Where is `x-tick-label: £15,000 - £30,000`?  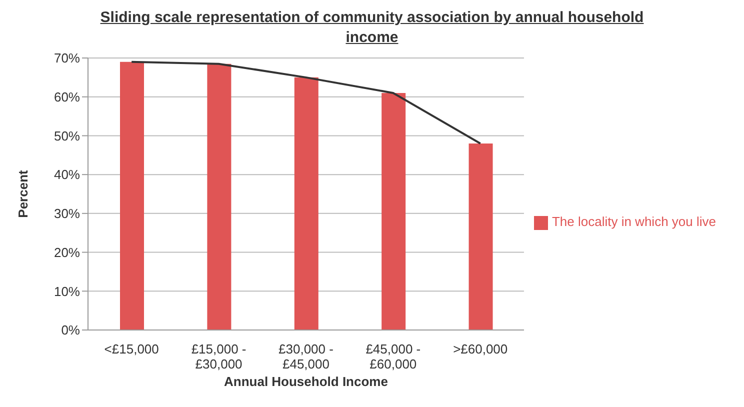
x-tick-label: £15,000 - £30,000 is located at coordinates (218, 357).